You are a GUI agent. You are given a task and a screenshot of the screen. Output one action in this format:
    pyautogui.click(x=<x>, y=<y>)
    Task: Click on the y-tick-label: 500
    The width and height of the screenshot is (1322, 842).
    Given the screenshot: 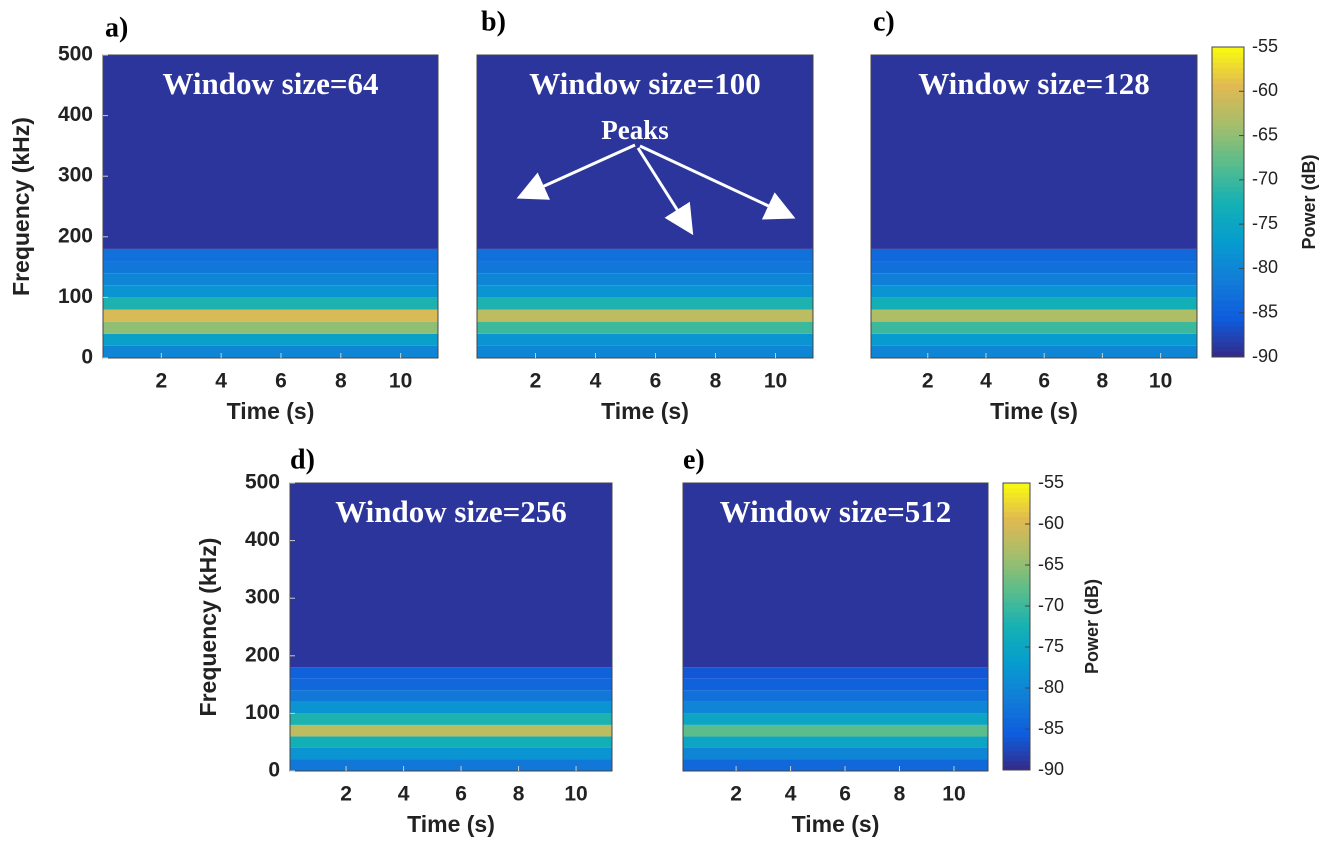 What is the action you would take?
    pyautogui.click(x=75, y=54)
    